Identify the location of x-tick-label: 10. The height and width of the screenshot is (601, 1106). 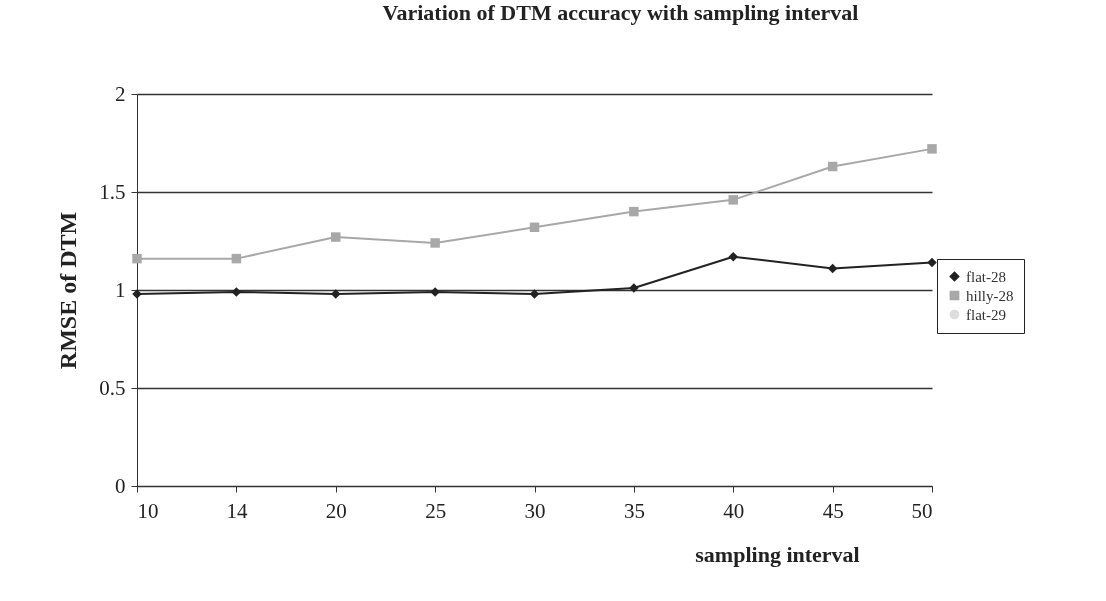
(148, 510).